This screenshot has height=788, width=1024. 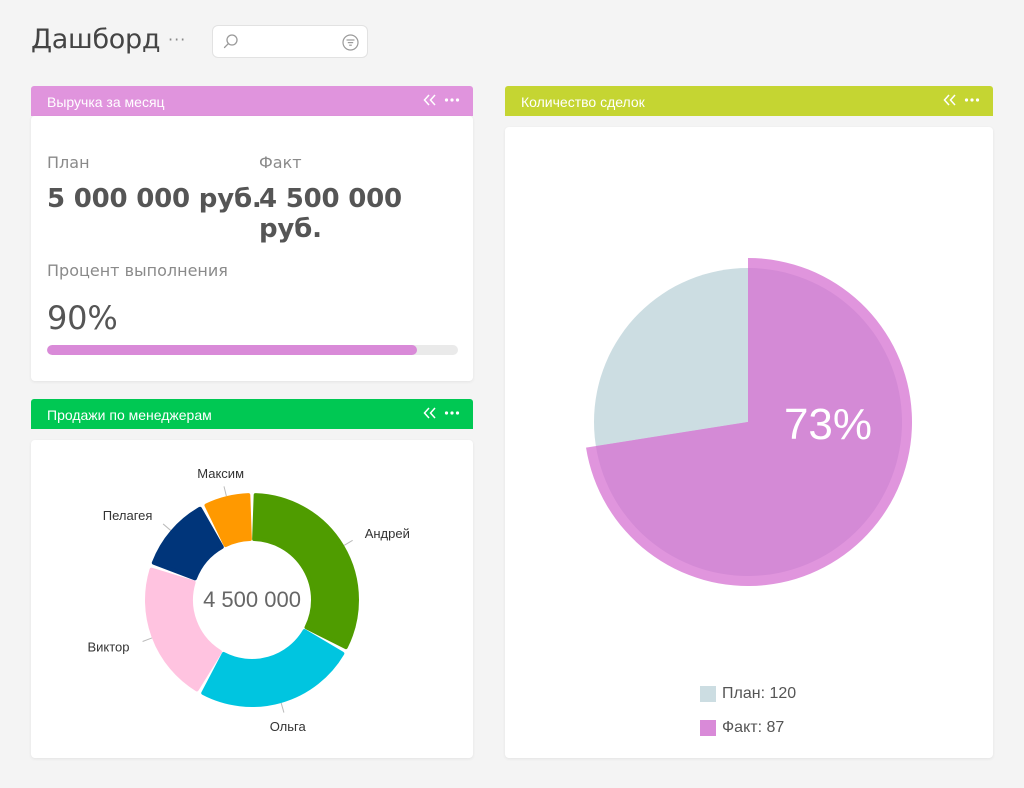 I want to click on donut-label-ольга: Ольга, so click(x=288, y=726).